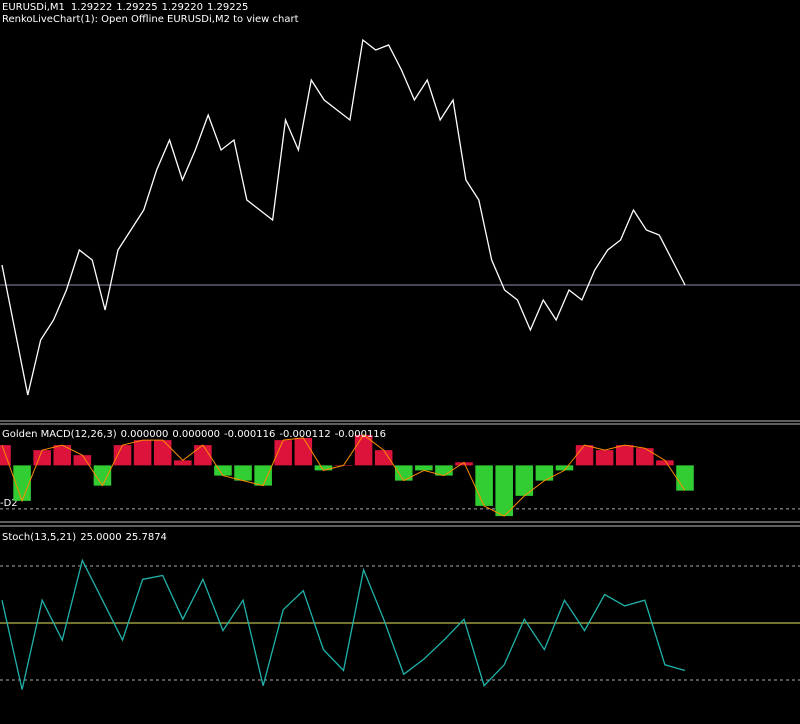  I want to click on indicator-title: Stoch(13,5,21) 25.0000 25.7874, so click(84, 537).